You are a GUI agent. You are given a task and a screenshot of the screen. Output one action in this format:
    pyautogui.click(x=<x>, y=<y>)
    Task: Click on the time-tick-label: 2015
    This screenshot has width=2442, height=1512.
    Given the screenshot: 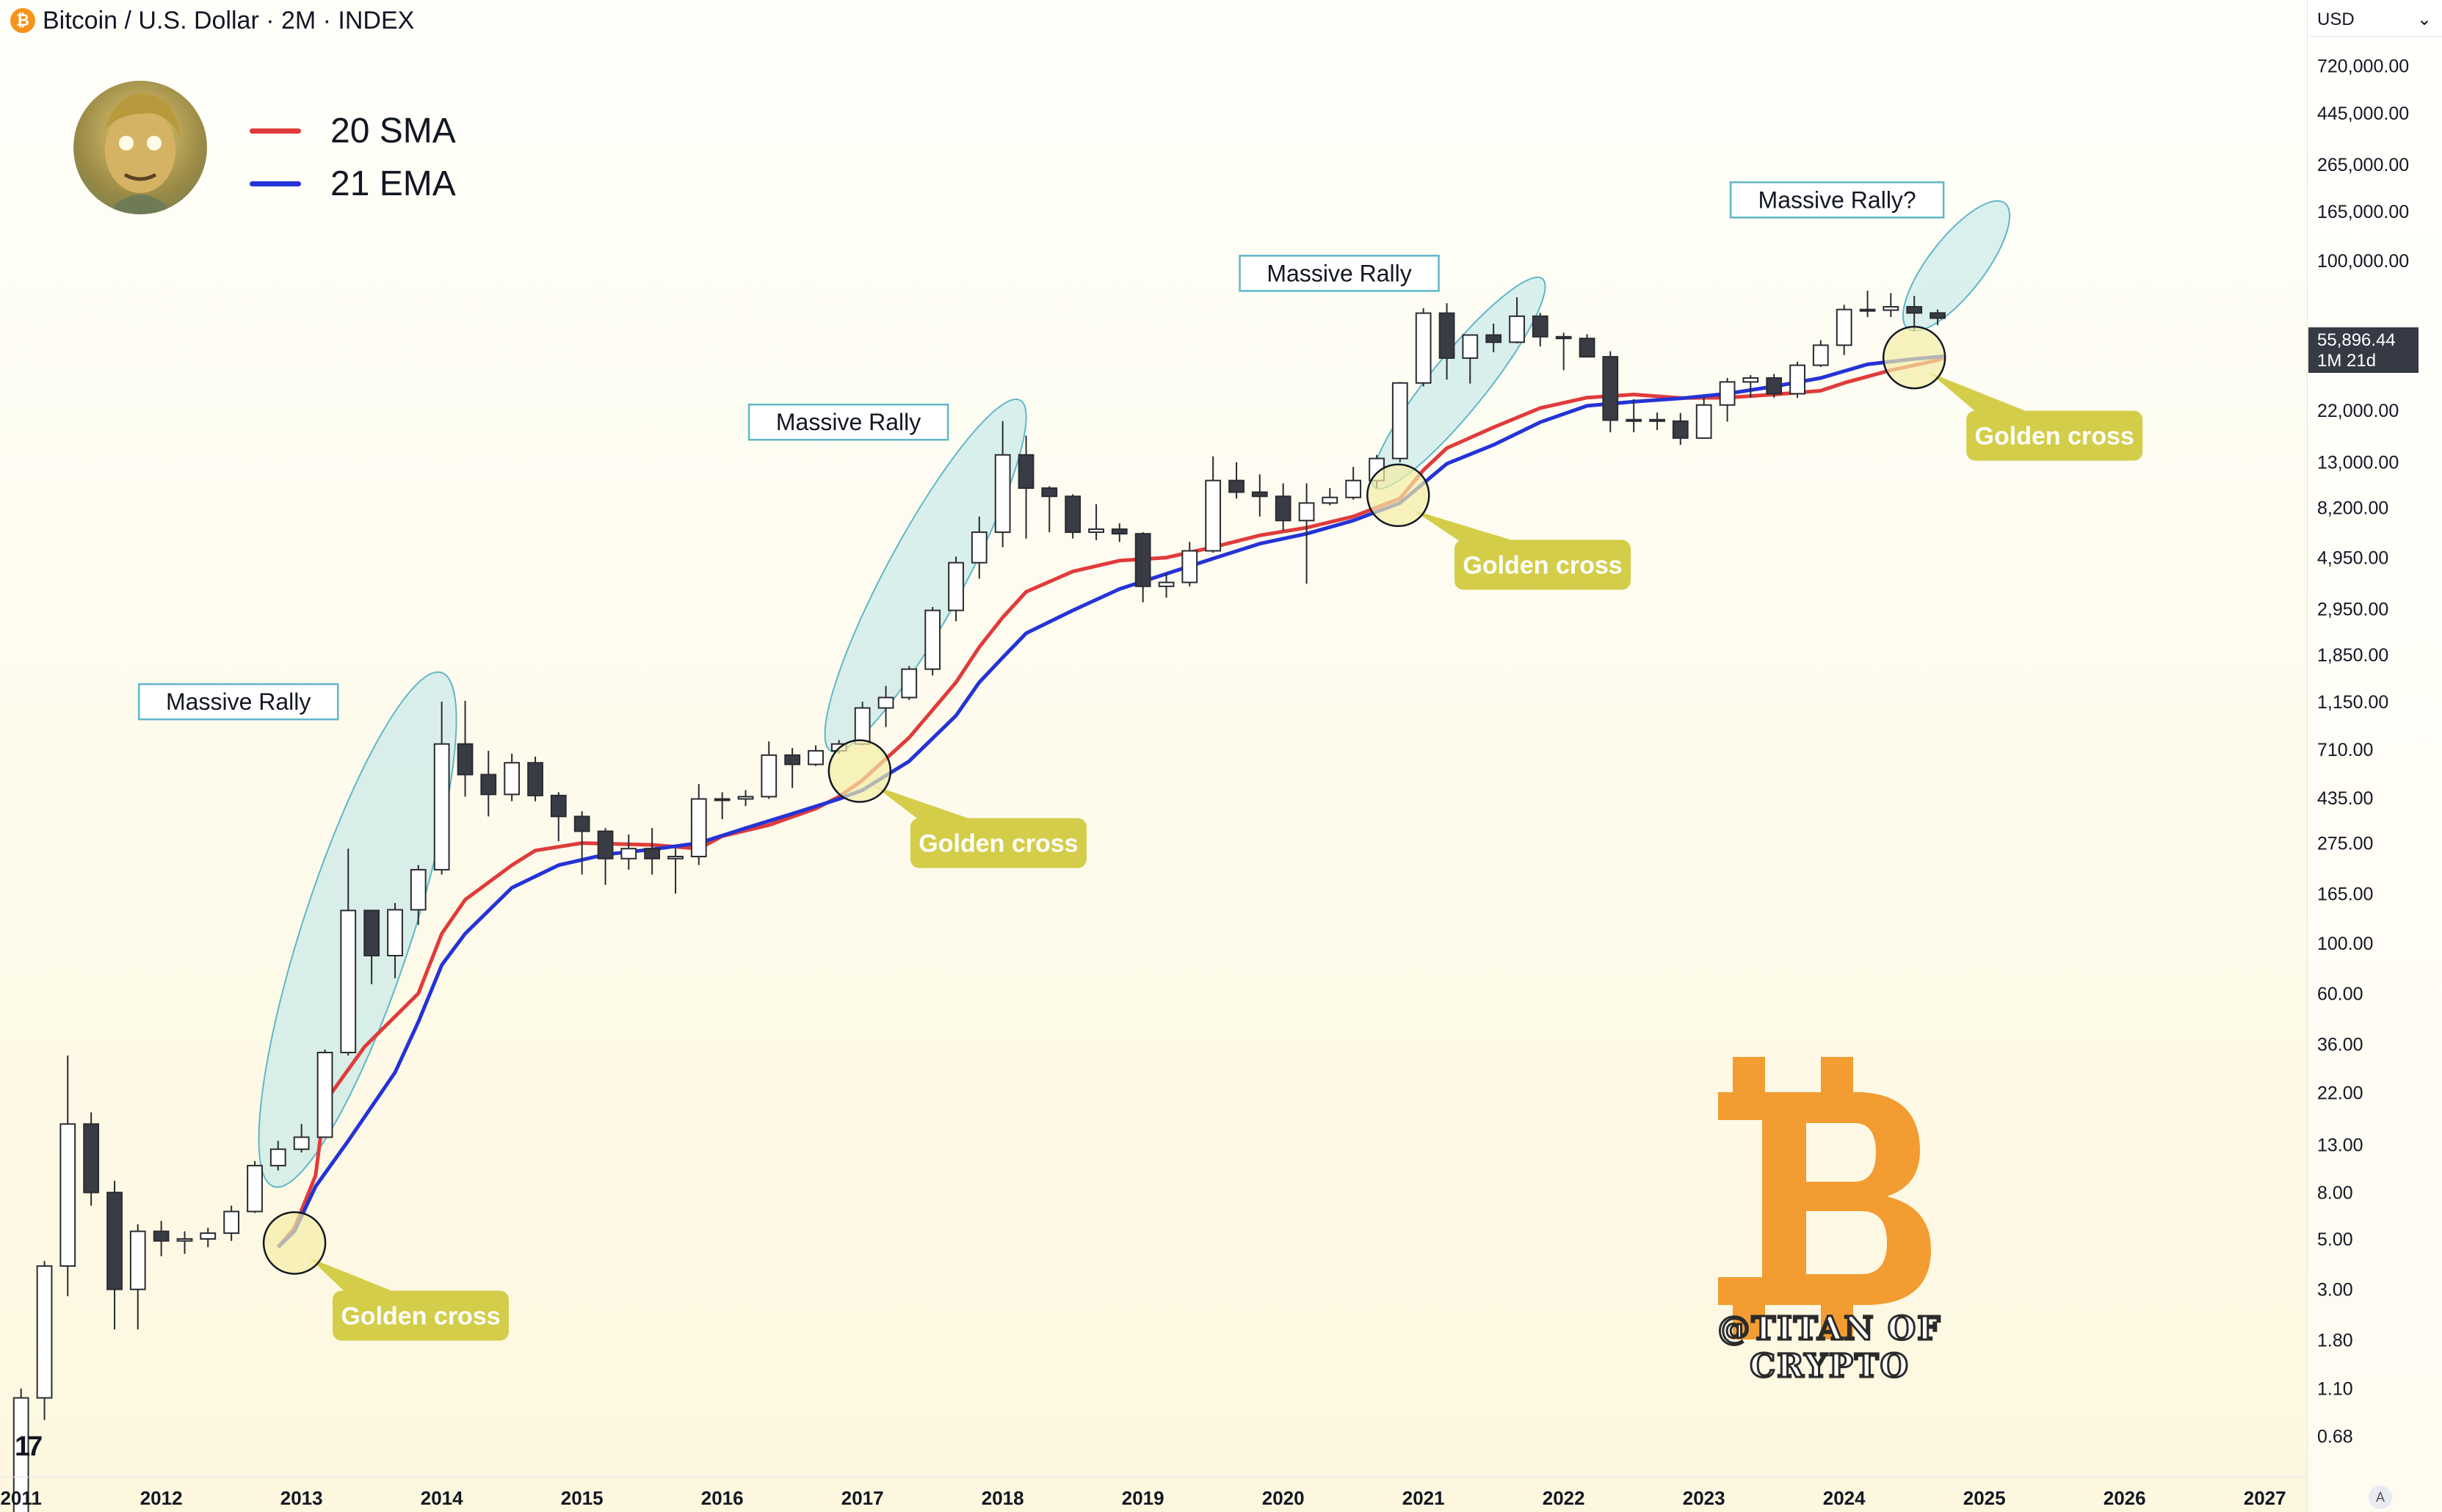 What is the action you would take?
    pyautogui.click(x=582, y=1498)
    